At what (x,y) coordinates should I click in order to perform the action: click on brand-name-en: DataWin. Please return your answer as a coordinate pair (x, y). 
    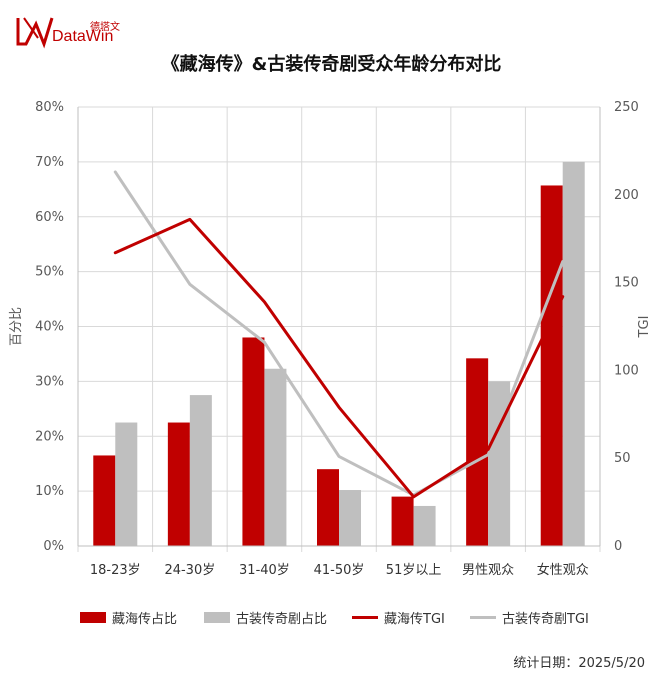
    Looking at the image, I should click on (83, 36).